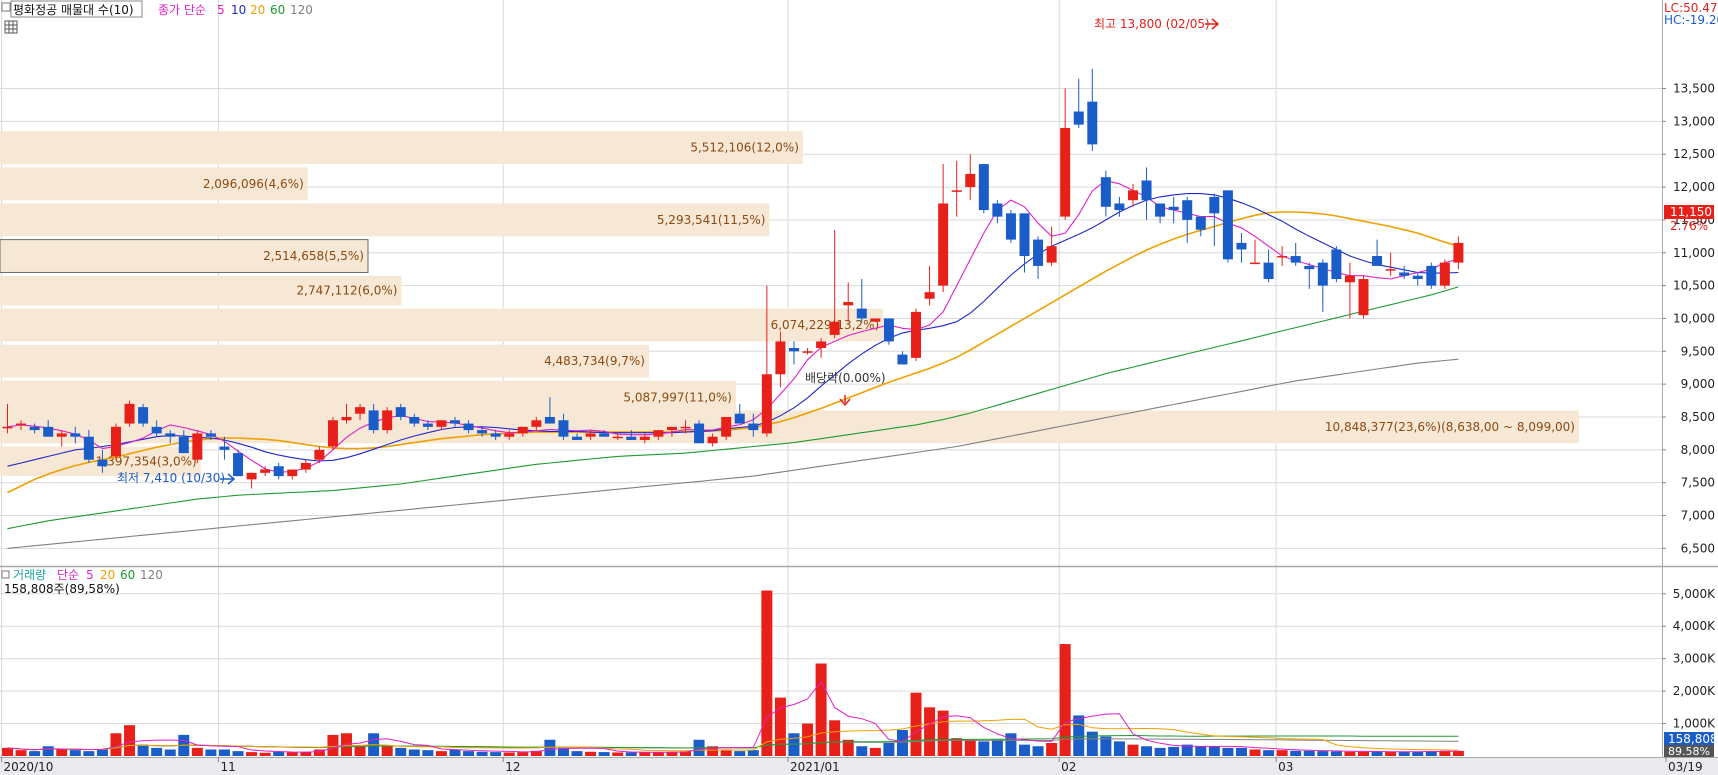 This screenshot has width=1718, height=775. What do you see at coordinates (11, 27) in the screenshot?
I see `table-icon` at bounding box center [11, 27].